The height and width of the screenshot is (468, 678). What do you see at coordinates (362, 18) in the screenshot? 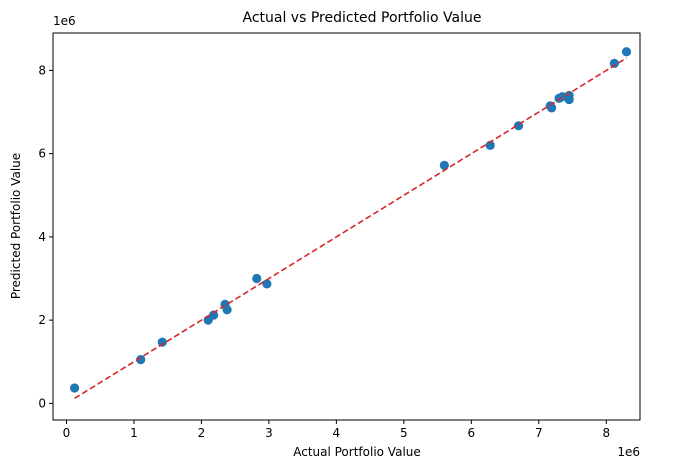
I see `chart-title: Actual vs Predicted Portfolio Value` at bounding box center [362, 18].